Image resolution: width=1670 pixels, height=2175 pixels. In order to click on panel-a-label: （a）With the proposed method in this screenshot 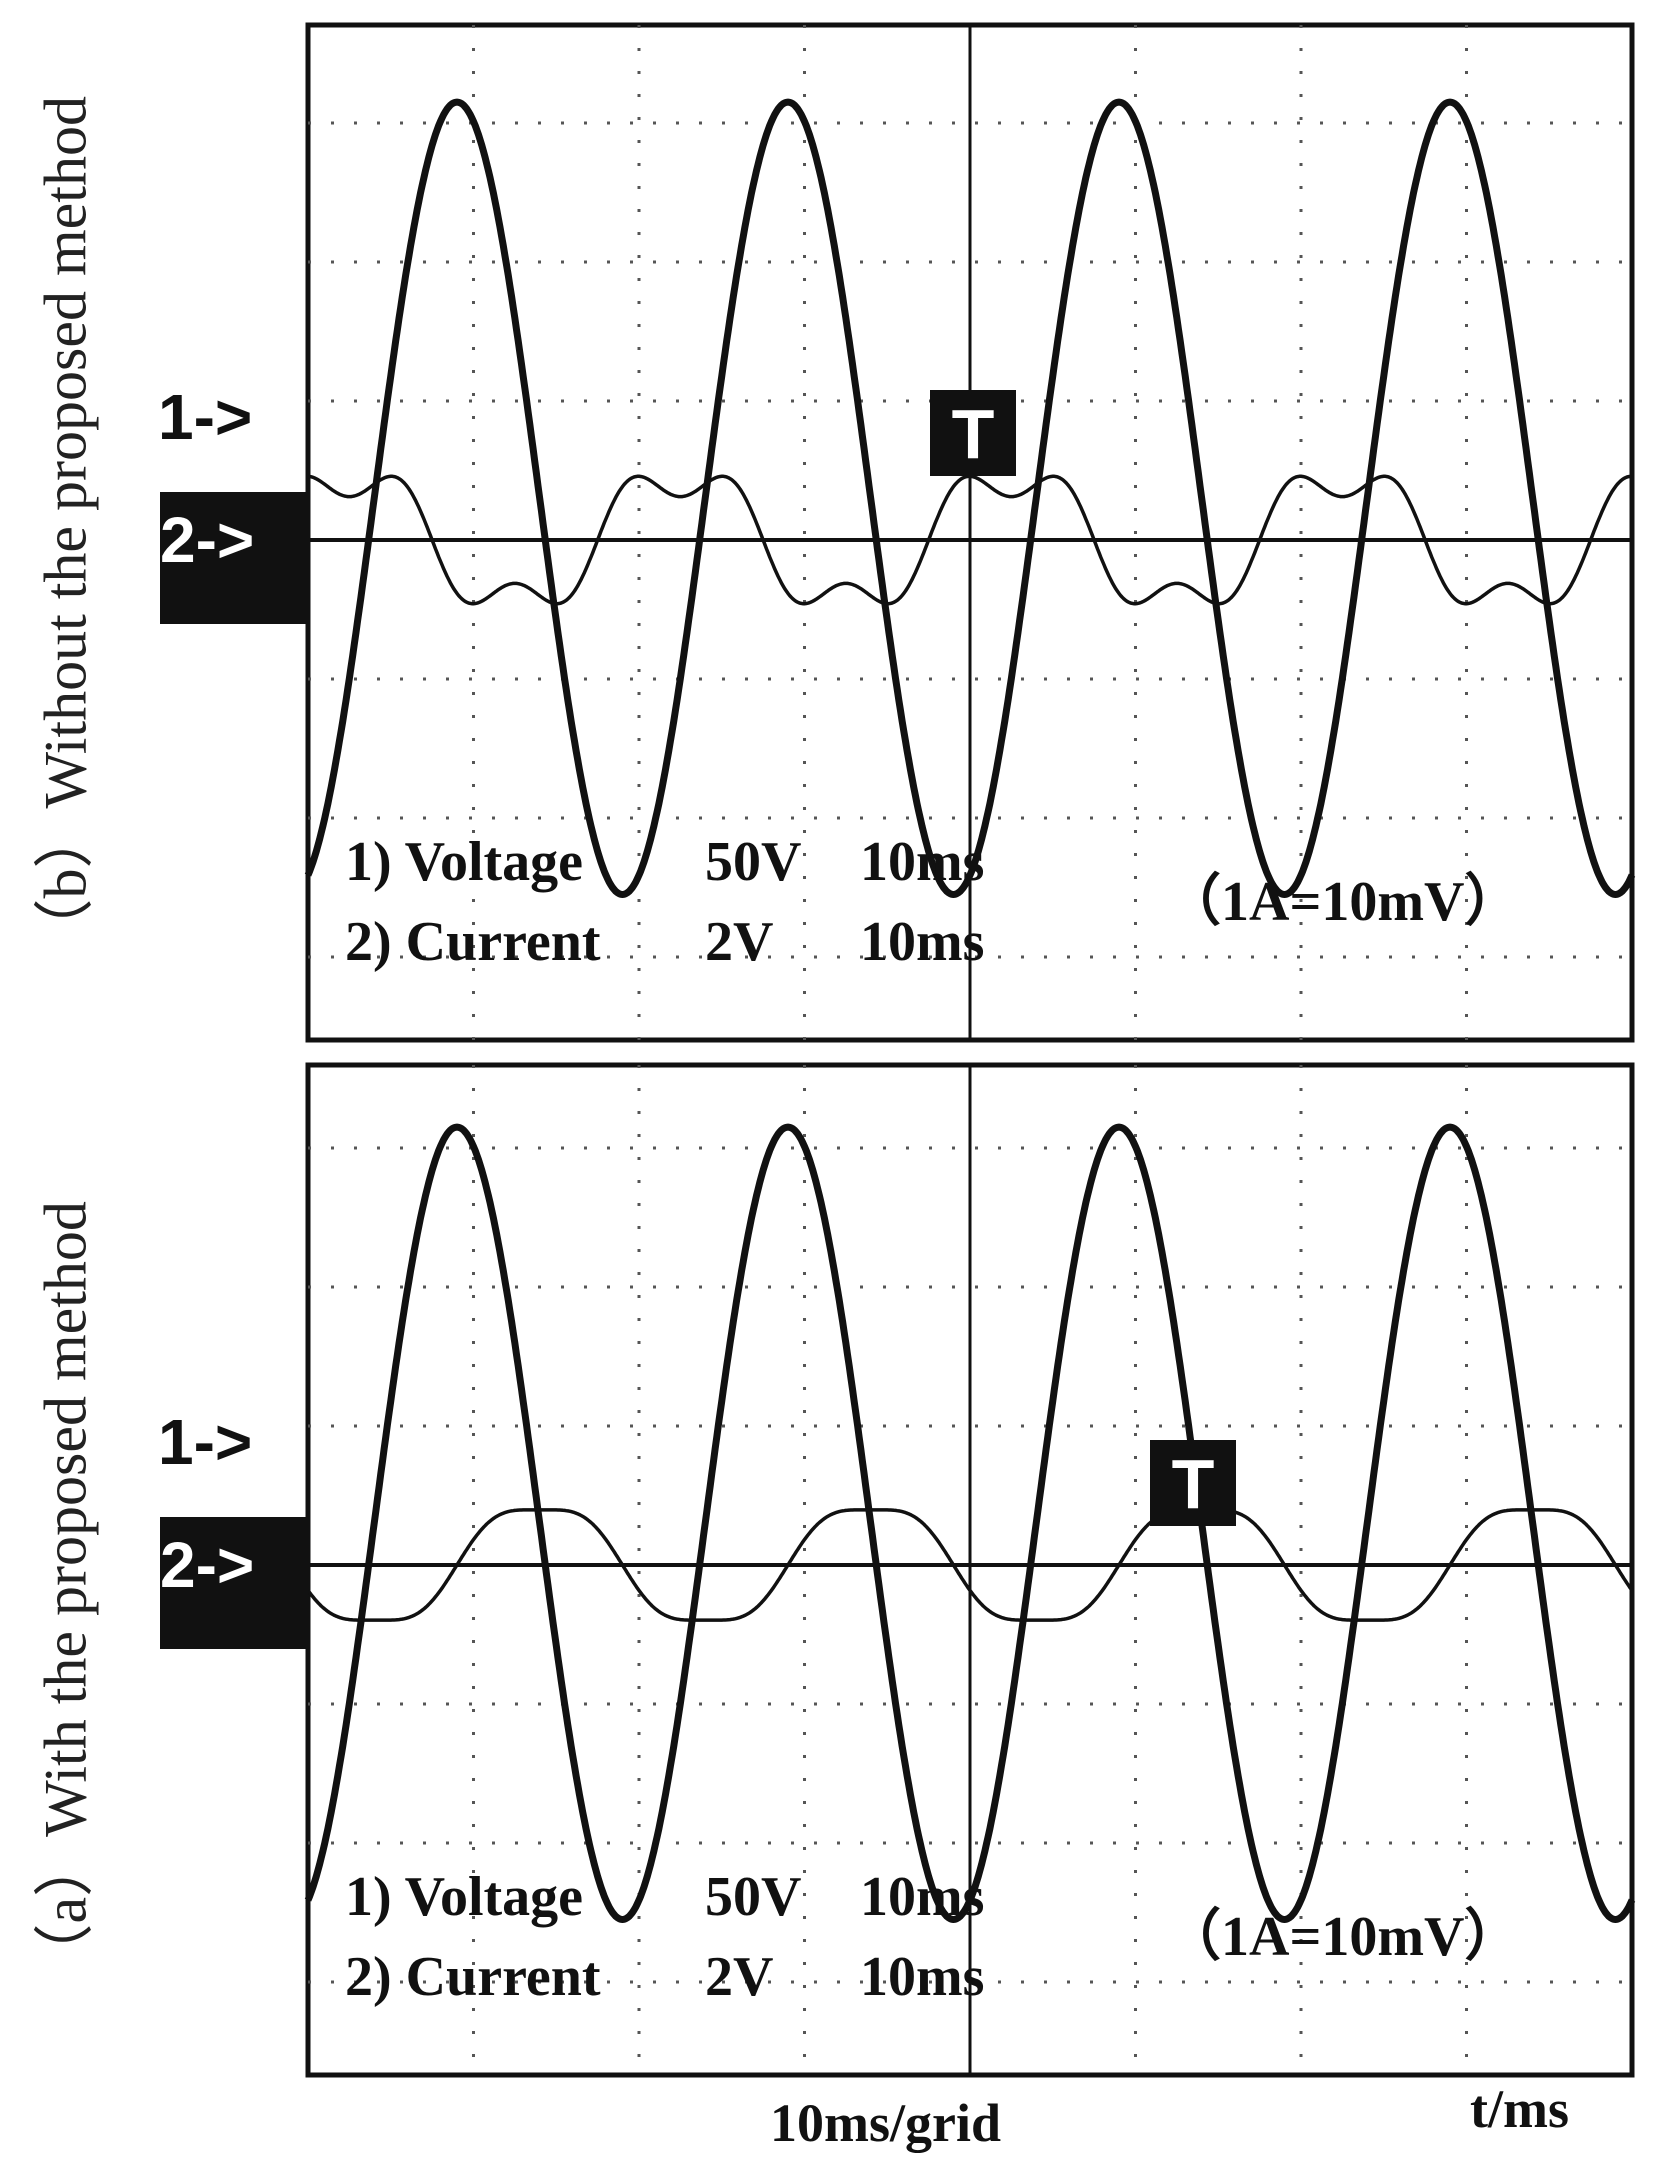, I will do `click(65, 1592)`.